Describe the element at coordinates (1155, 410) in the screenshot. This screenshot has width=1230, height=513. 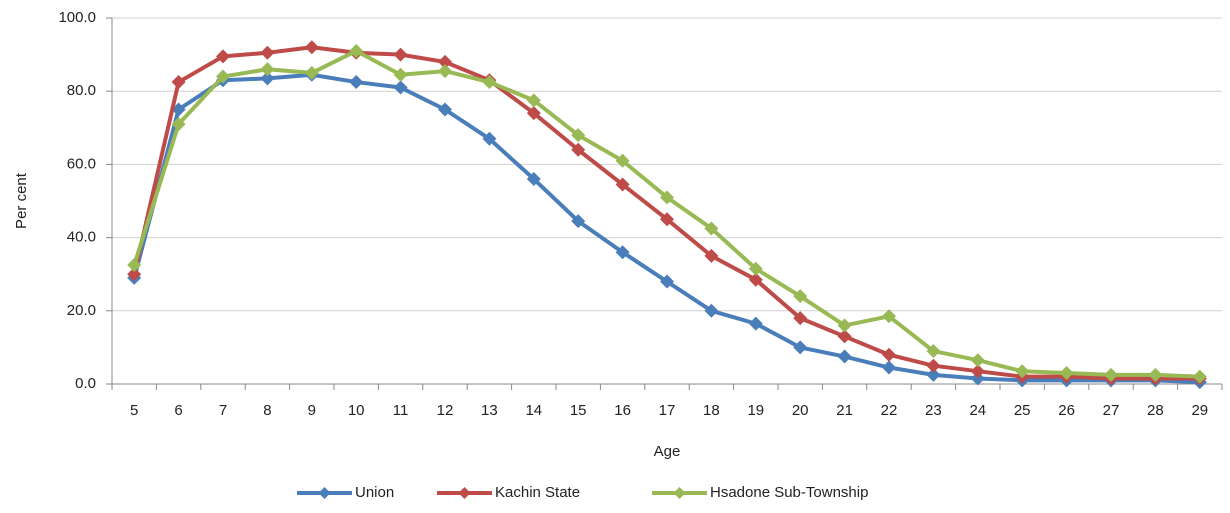
I see `x-tick-label: 28` at that location.